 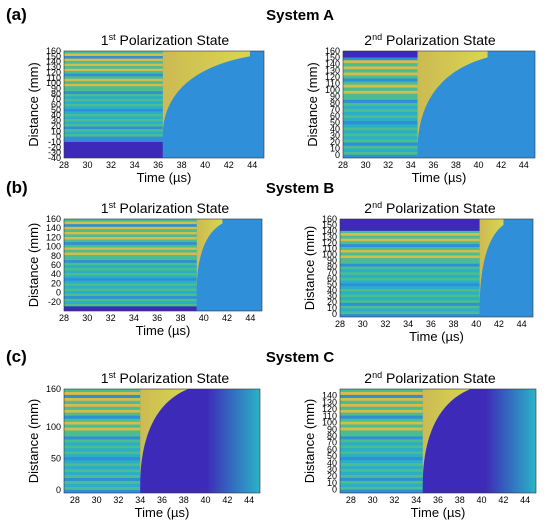 What do you see at coordinates (433, 165) in the screenshot?
I see `x-tick-label: 36` at bounding box center [433, 165].